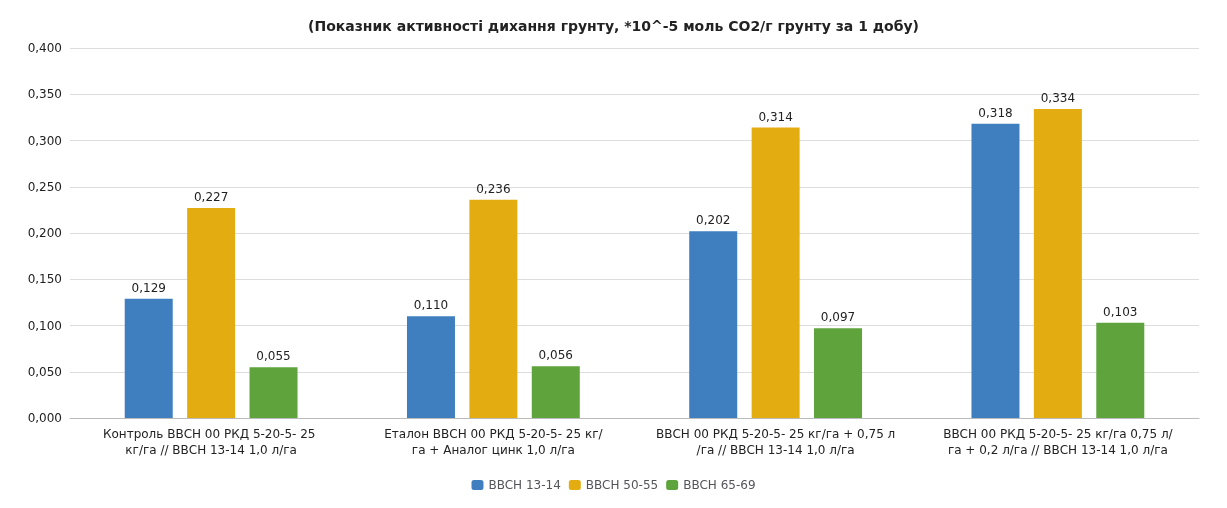 Image resolution: width=1227 pixels, height=508 pixels. Describe the element at coordinates (44, 48) in the screenshot. I see `y-tick-label: 0,400` at that location.